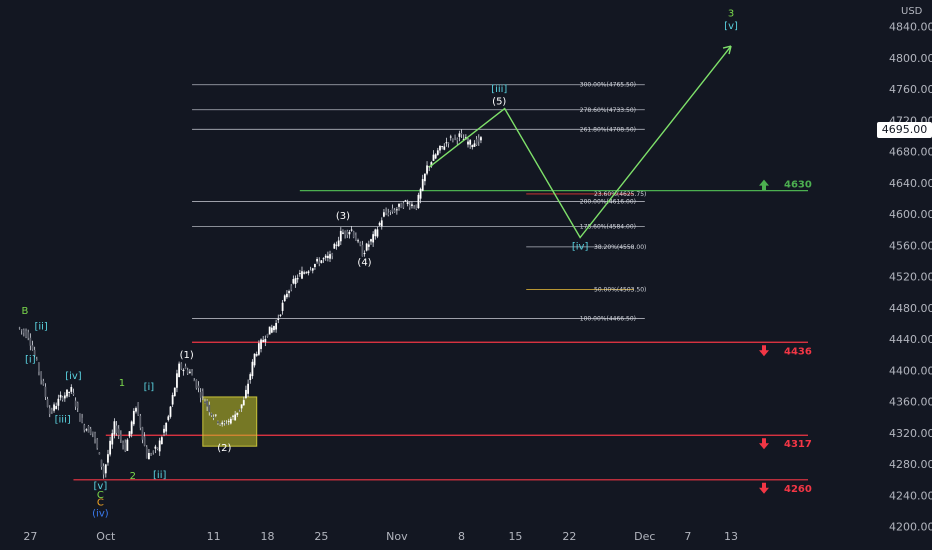 This screenshot has width=932, height=550. Describe the element at coordinates (910, 402) in the screenshot. I see `y-tick-label: 4360.00` at that location.